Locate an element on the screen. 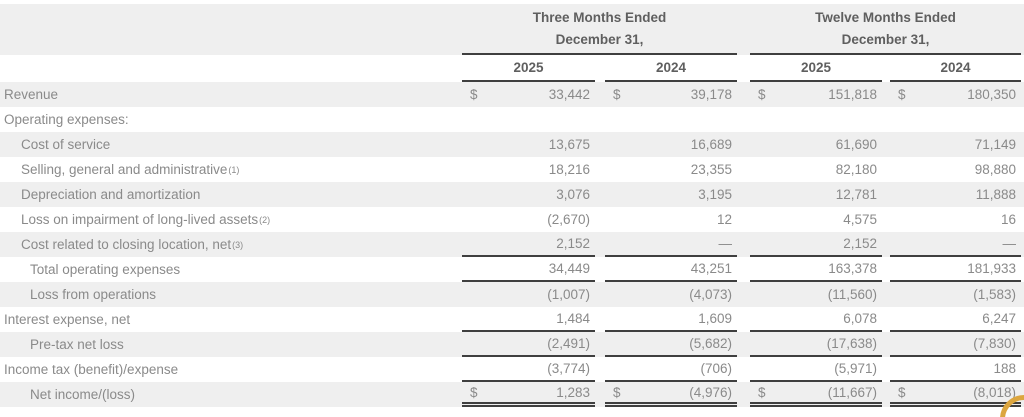  group-title-line1: Twelve Months Ended is located at coordinates (885, 18).